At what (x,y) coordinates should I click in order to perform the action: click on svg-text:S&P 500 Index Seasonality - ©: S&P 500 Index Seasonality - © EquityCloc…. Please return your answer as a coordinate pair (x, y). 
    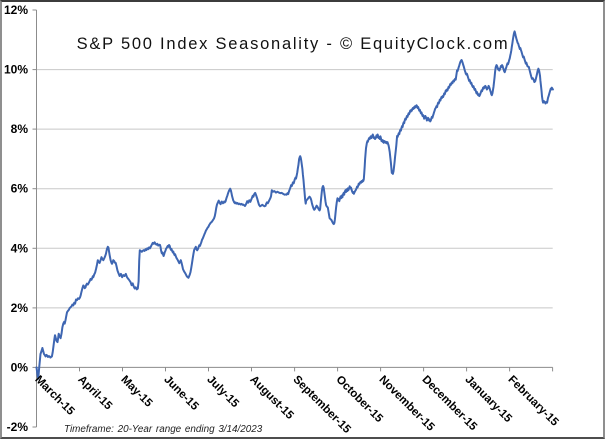
    Looking at the image, I should click on (293, 44).